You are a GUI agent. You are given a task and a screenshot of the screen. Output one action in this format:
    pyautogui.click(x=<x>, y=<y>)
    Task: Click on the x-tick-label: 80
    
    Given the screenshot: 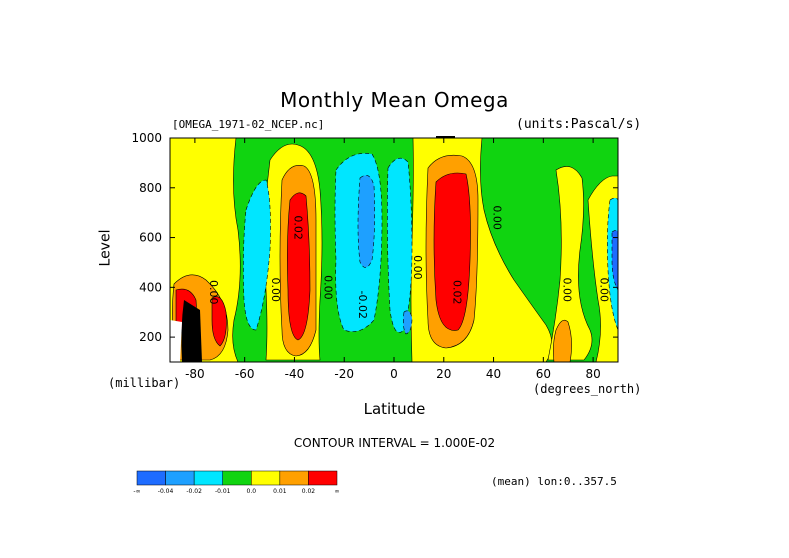 What is the action you would take?
    pyautogui.click(x=592, y=374)
    